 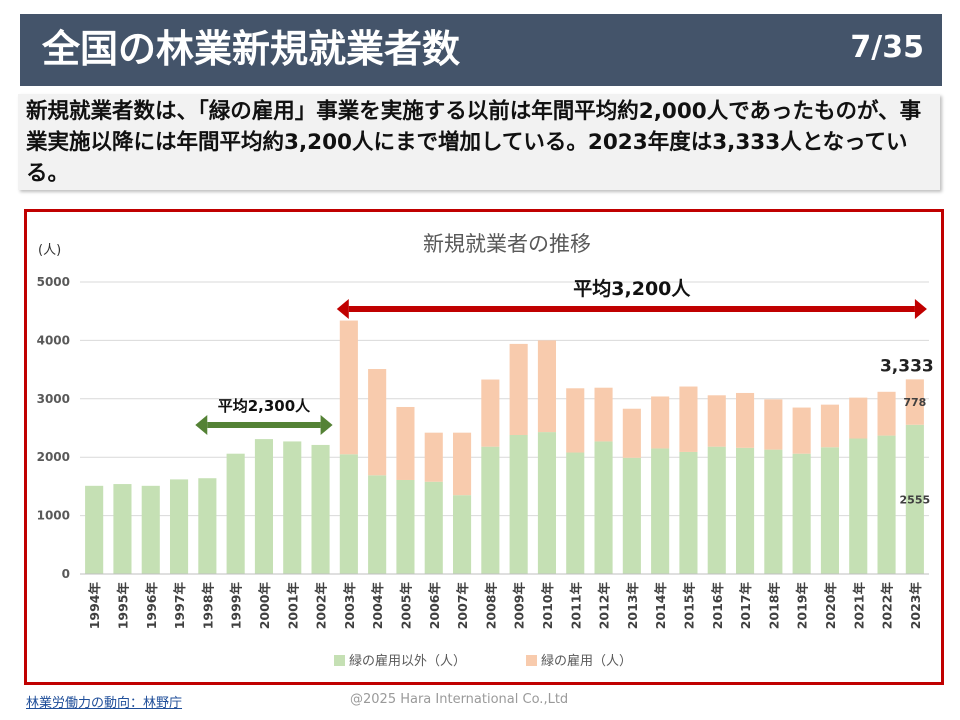 I want to click on x-tick-label: 2019年, so click(x=802, y=606).